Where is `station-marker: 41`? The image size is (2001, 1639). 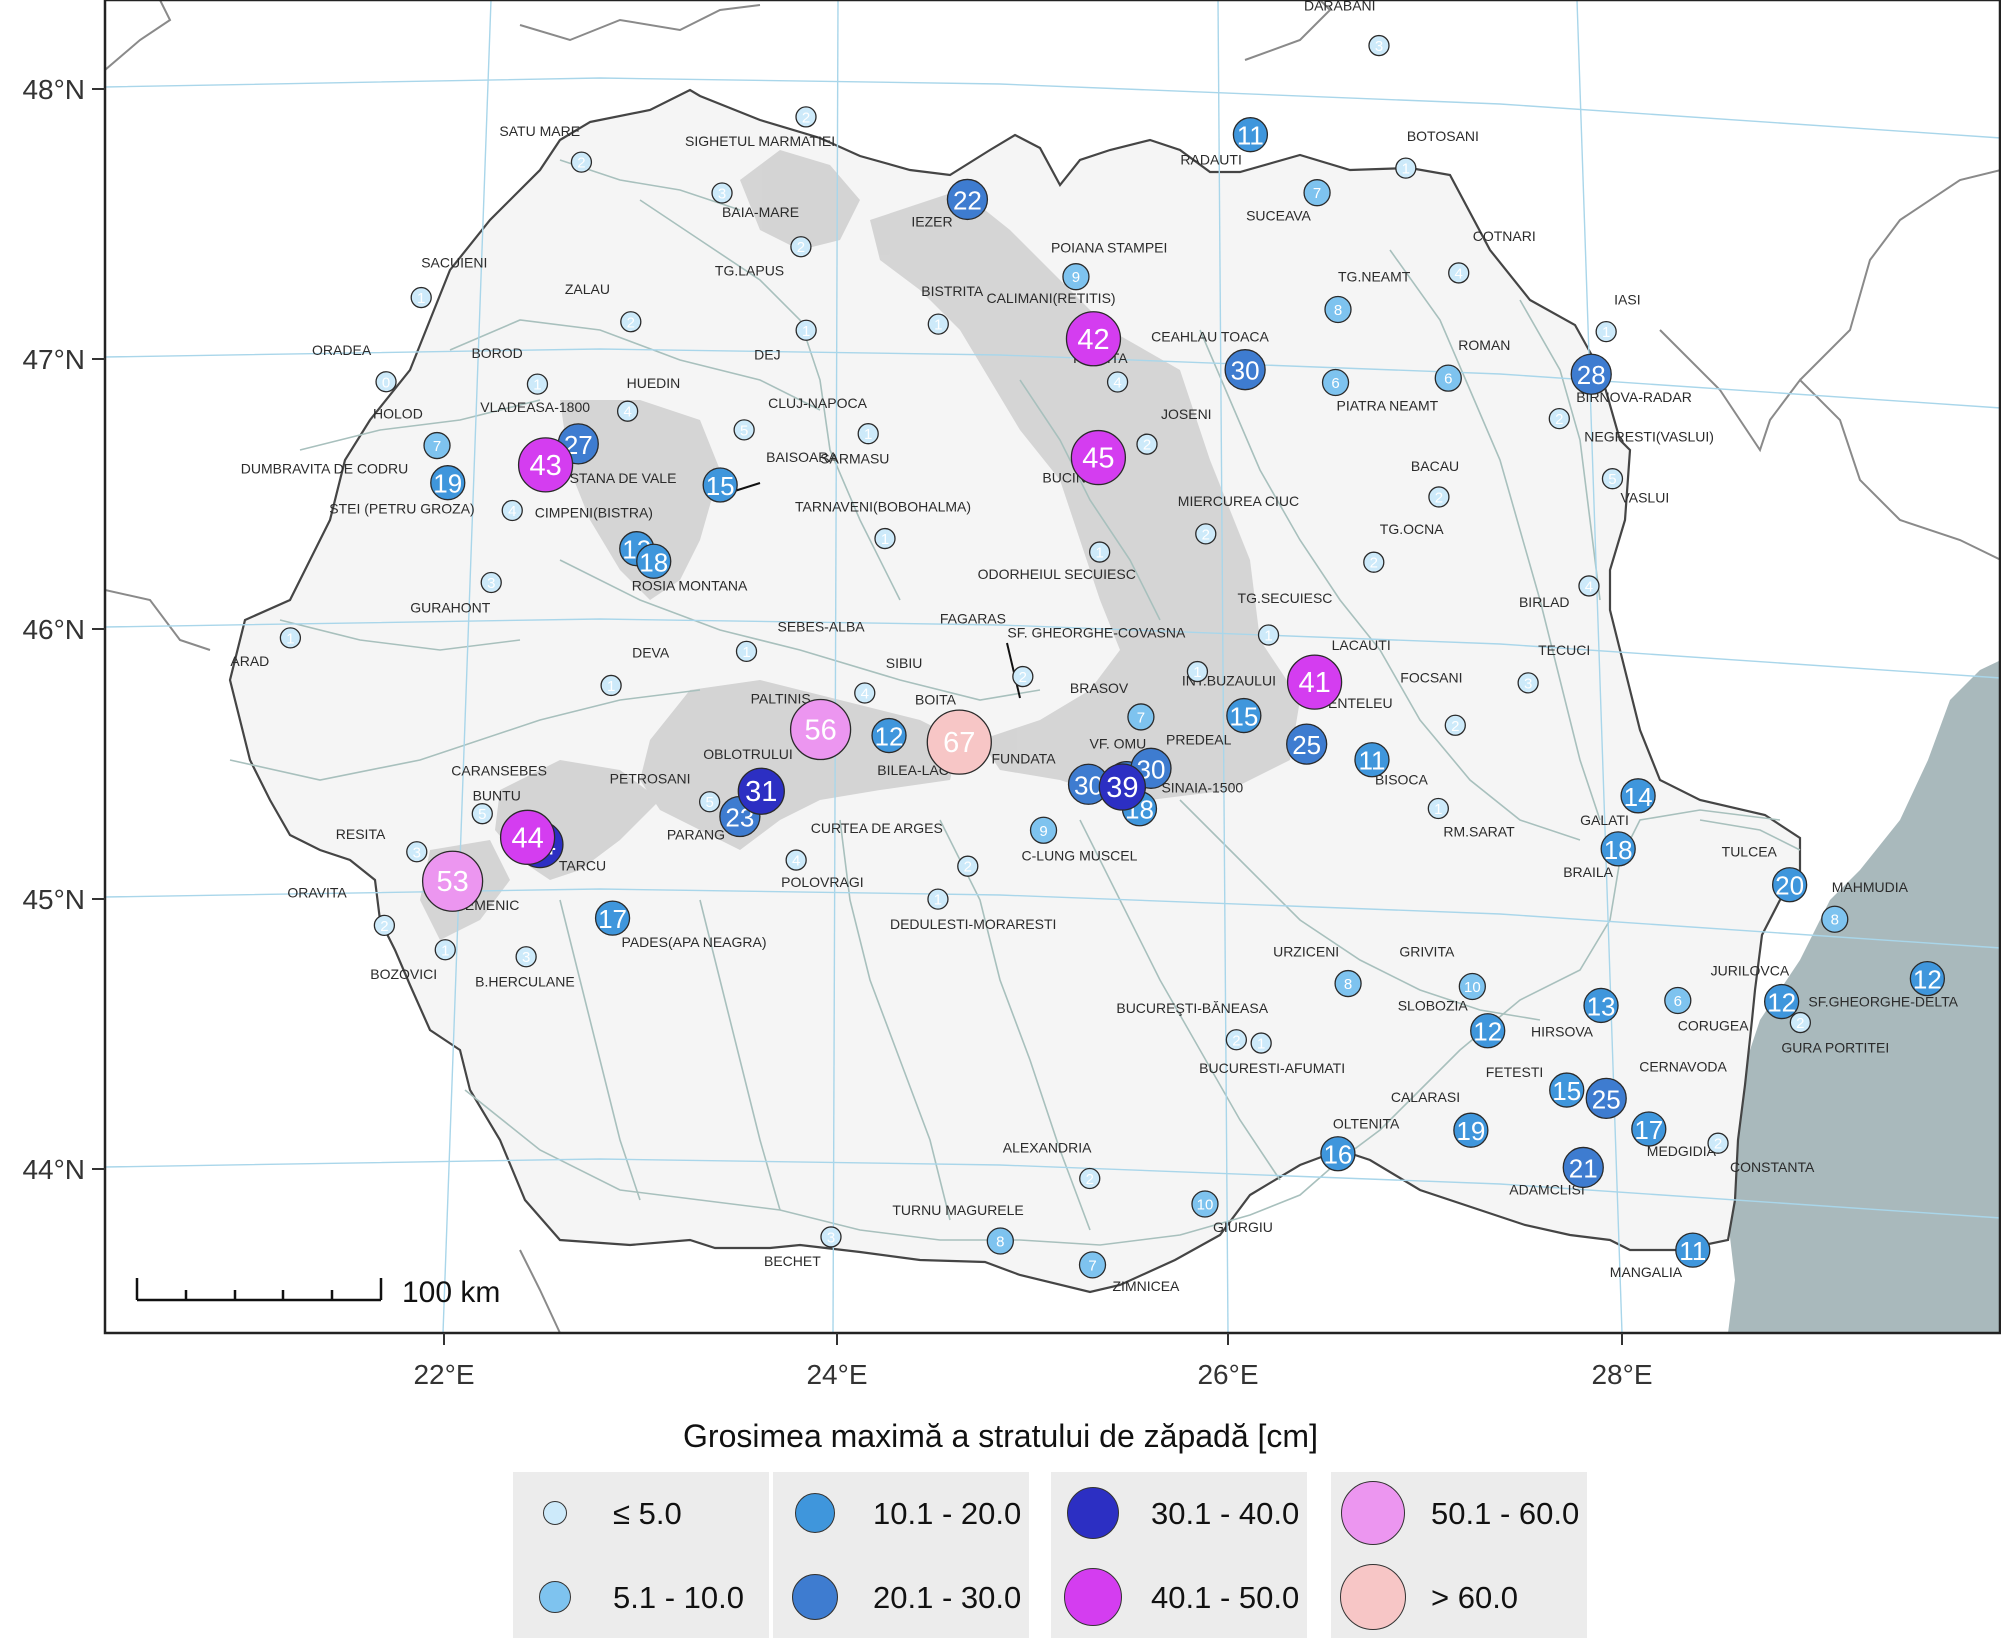
station-marker: 41 is located at coordinates (1314, 682).